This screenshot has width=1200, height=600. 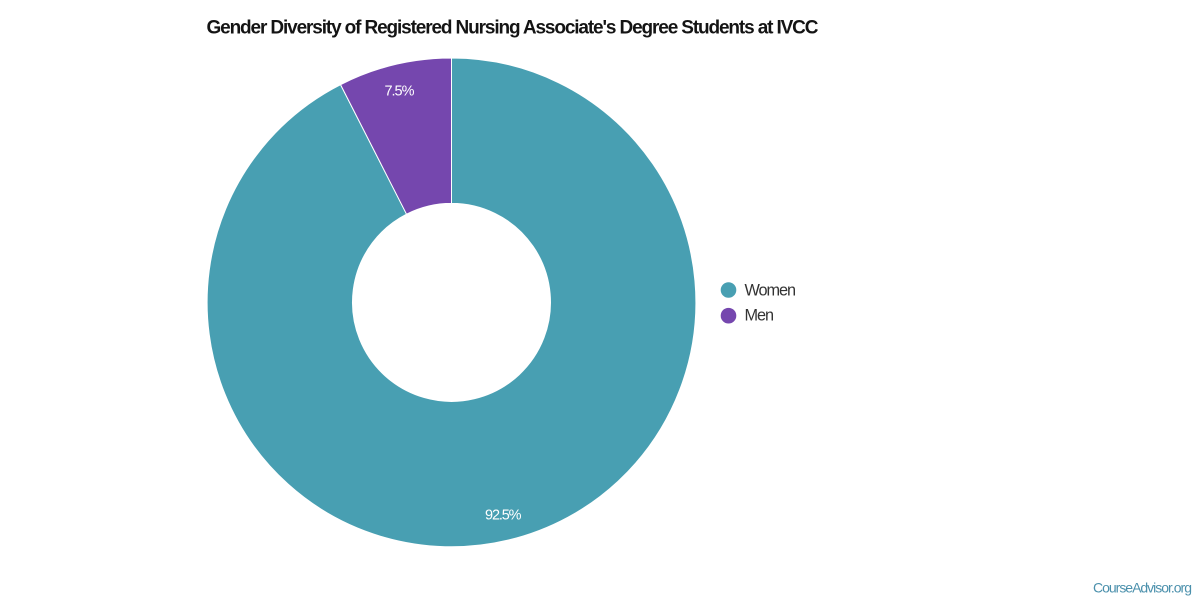 What do you see at coordinates (760, 316) in the screenshot?
I see `svg-text: Men` at bounding box center [760, 316].